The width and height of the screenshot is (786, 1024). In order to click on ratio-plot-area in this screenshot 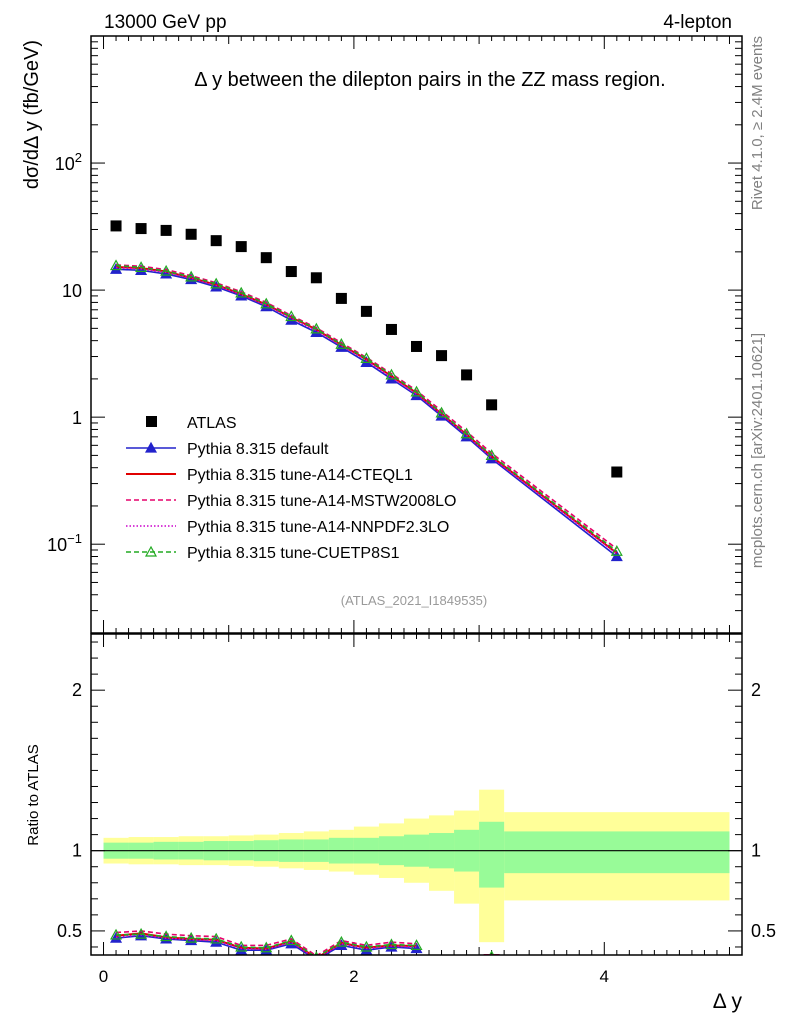, I will do `click(416, 877)`.